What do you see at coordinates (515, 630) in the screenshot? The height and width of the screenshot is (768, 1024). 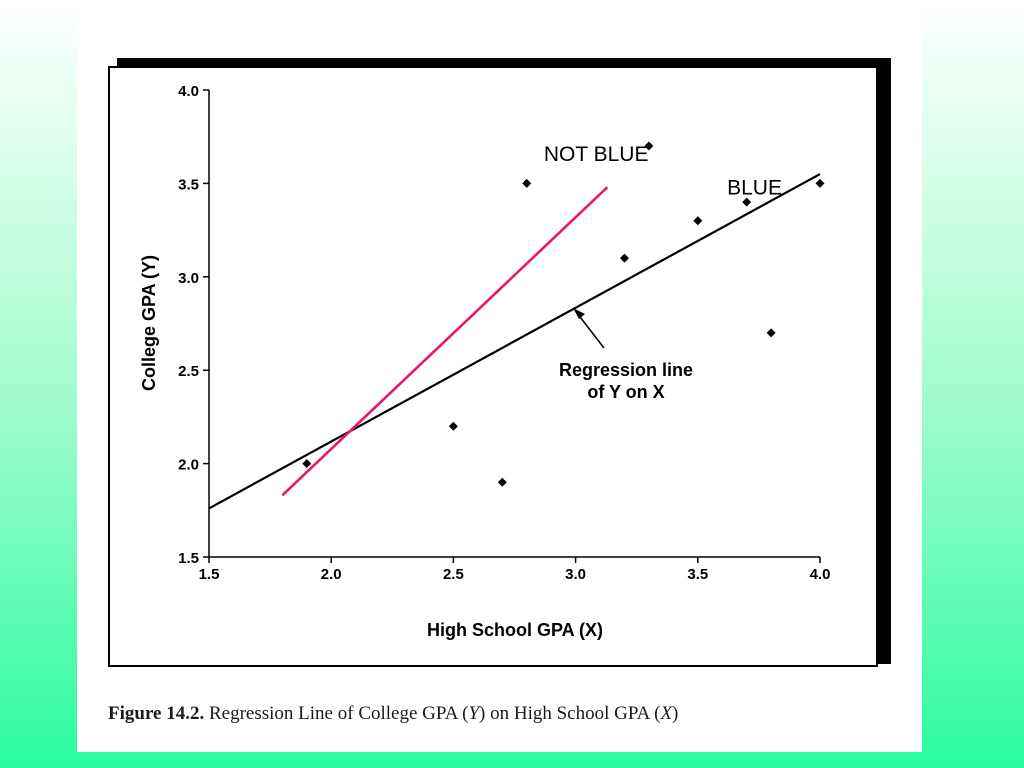 I see `x-axis-label: High School GPA (X)` at bounding box center [515, 630].